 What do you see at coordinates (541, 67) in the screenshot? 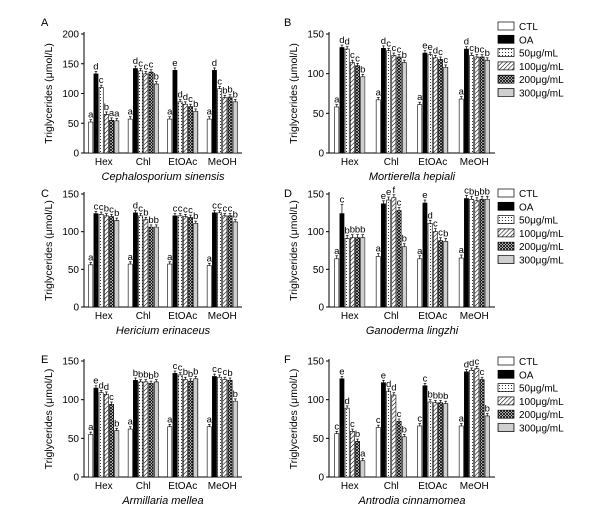
I see `legend-label: 100μg/mL` at bounding box center [541, 67].